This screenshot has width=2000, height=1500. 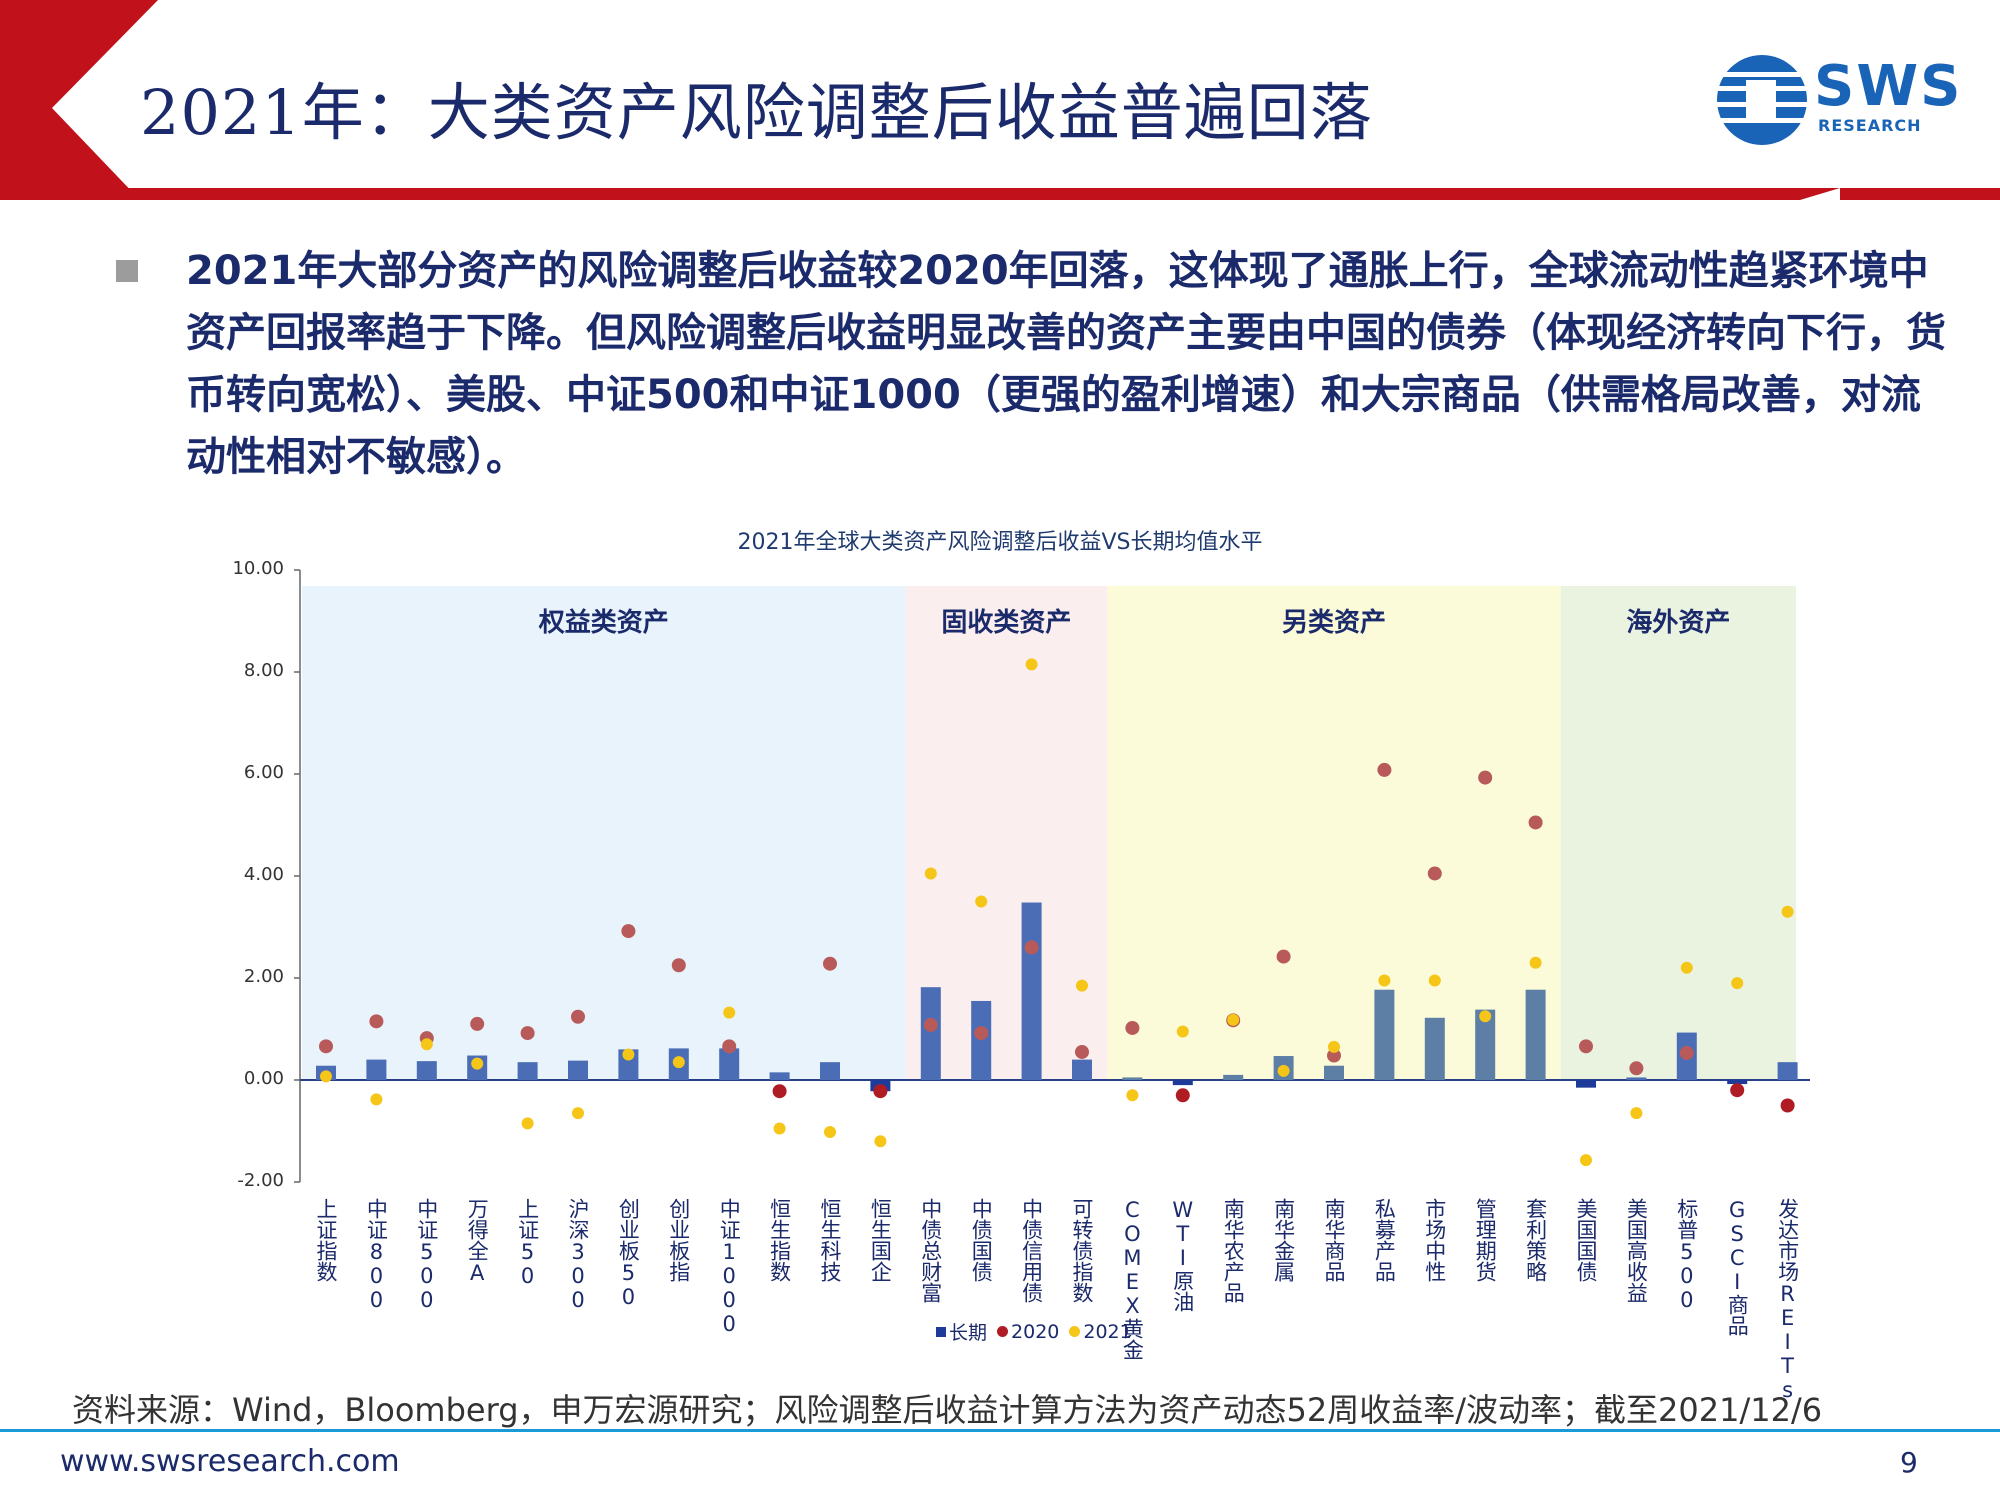 I want to click on y-tick-label: 10.00, so click(x=258, y=568).